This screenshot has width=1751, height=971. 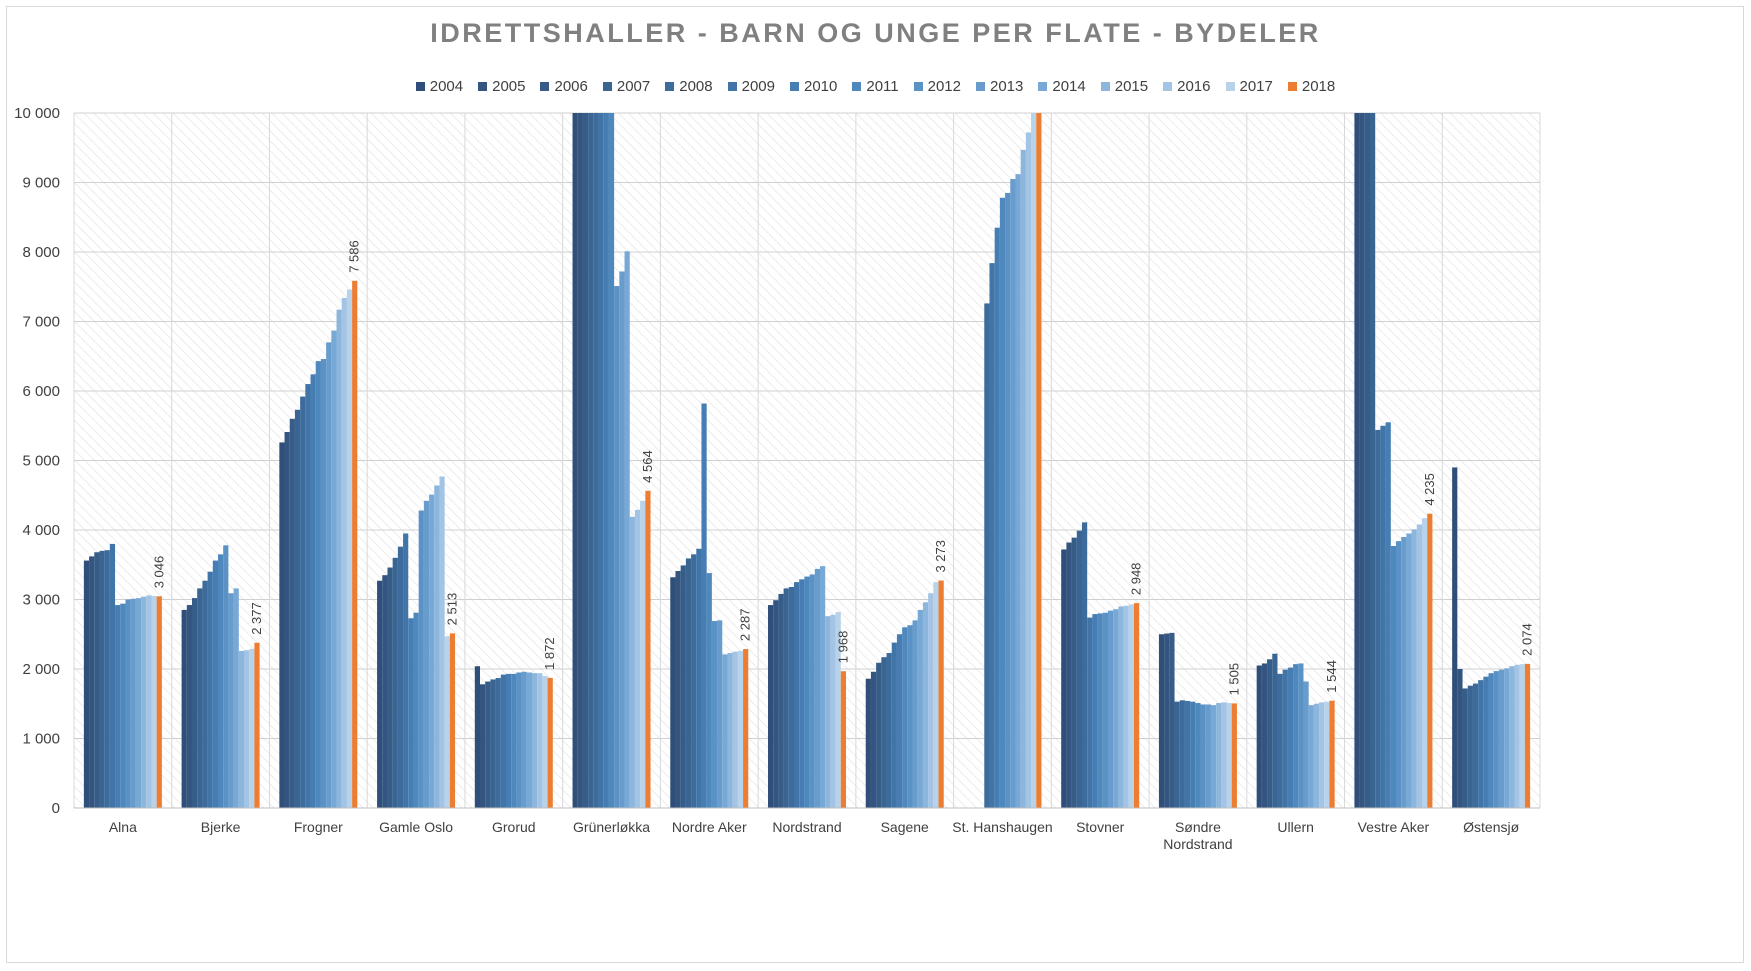 I want to click on category-label: St. Hanshaugen, so click(x=1002, y=827).